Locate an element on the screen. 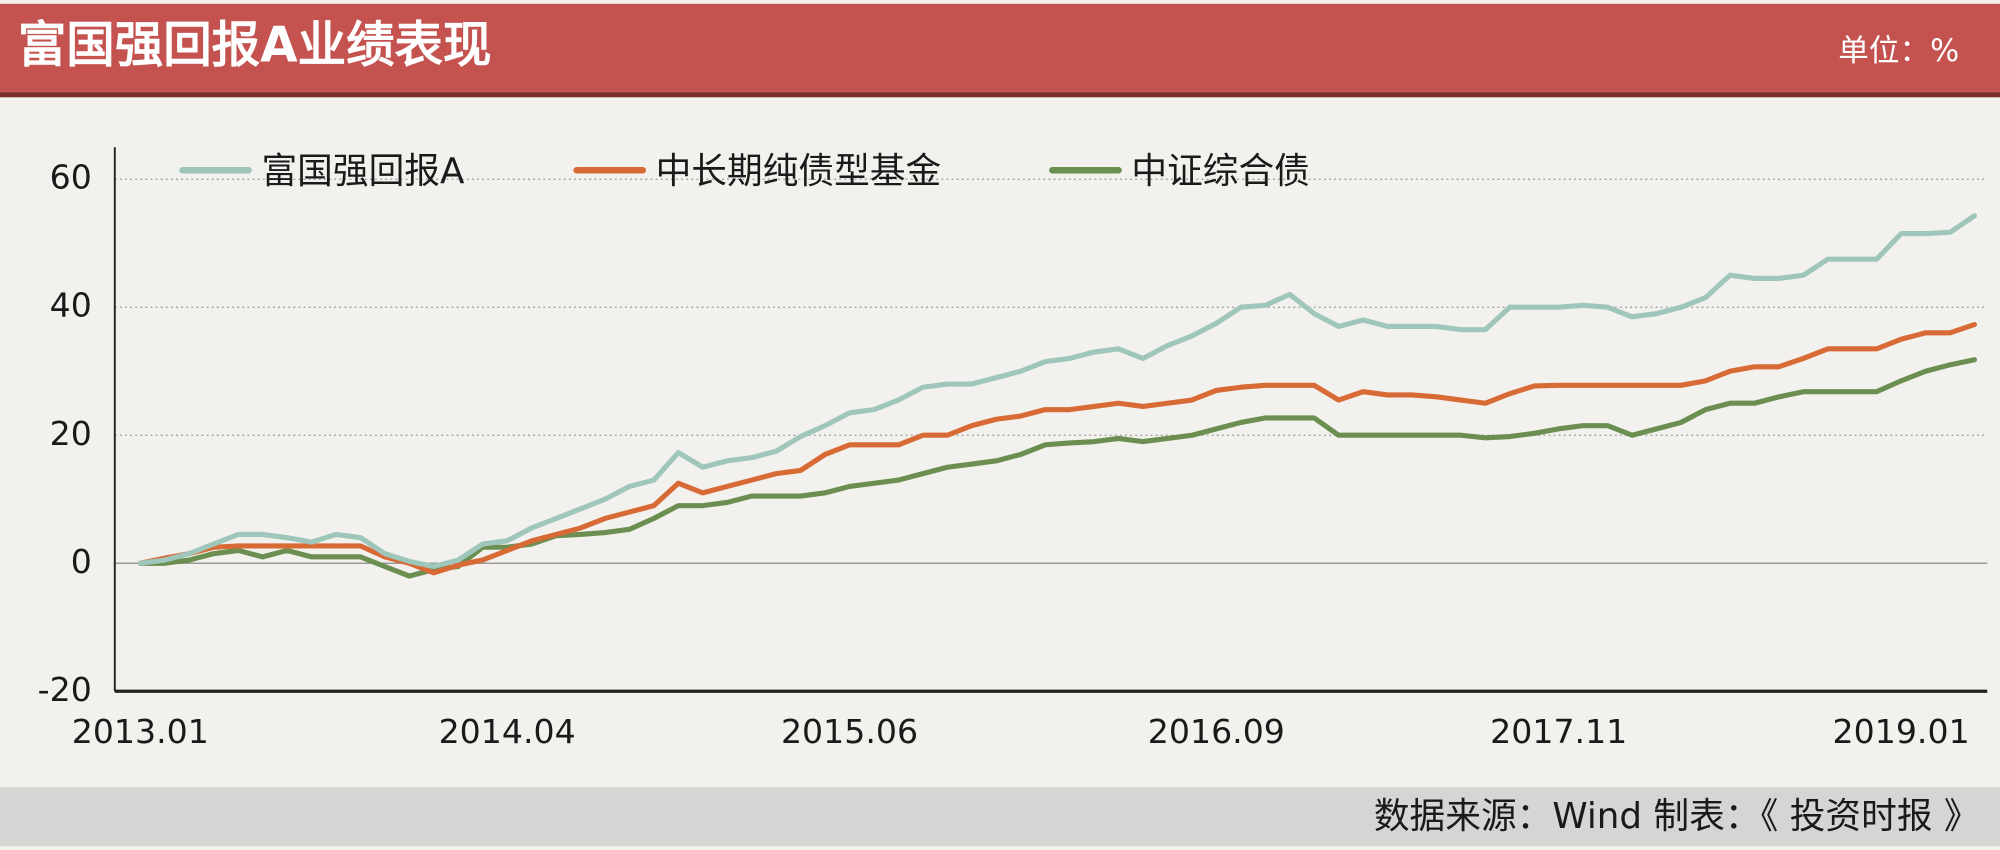 The image size is (2000, 850). legend-label: 中证综合债 is located at coordinates (1220, 171).